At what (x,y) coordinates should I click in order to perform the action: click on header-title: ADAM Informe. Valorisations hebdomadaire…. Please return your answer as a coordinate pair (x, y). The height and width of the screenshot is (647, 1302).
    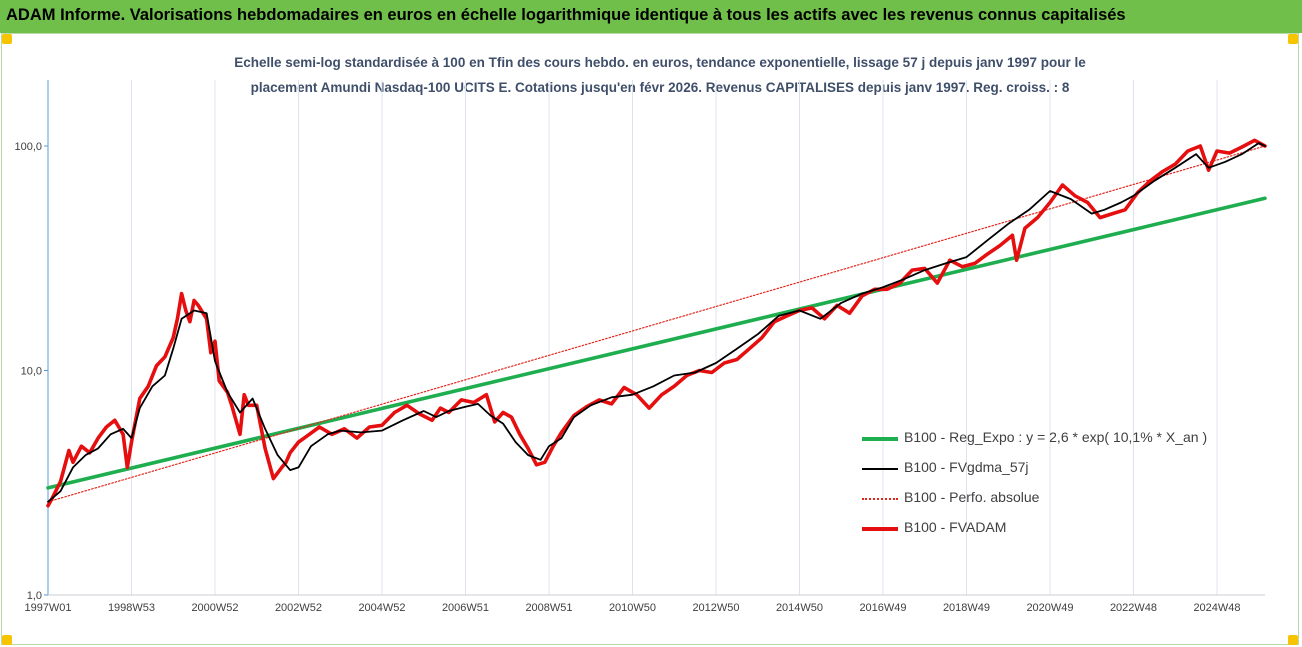
    Looking at the image, I should click on (566, 15).